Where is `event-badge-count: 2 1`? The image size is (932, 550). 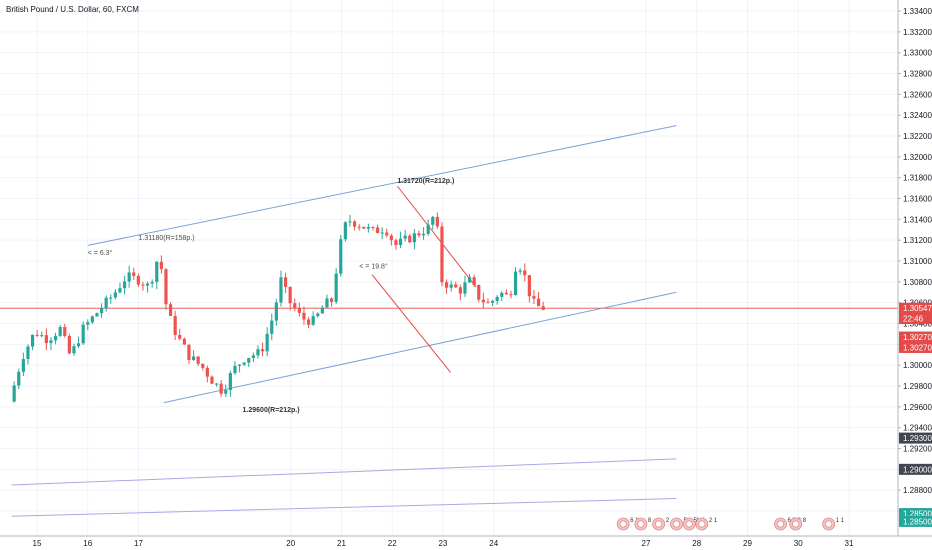
event-badge-count: 2 1 is located at coordinates (713, 521).